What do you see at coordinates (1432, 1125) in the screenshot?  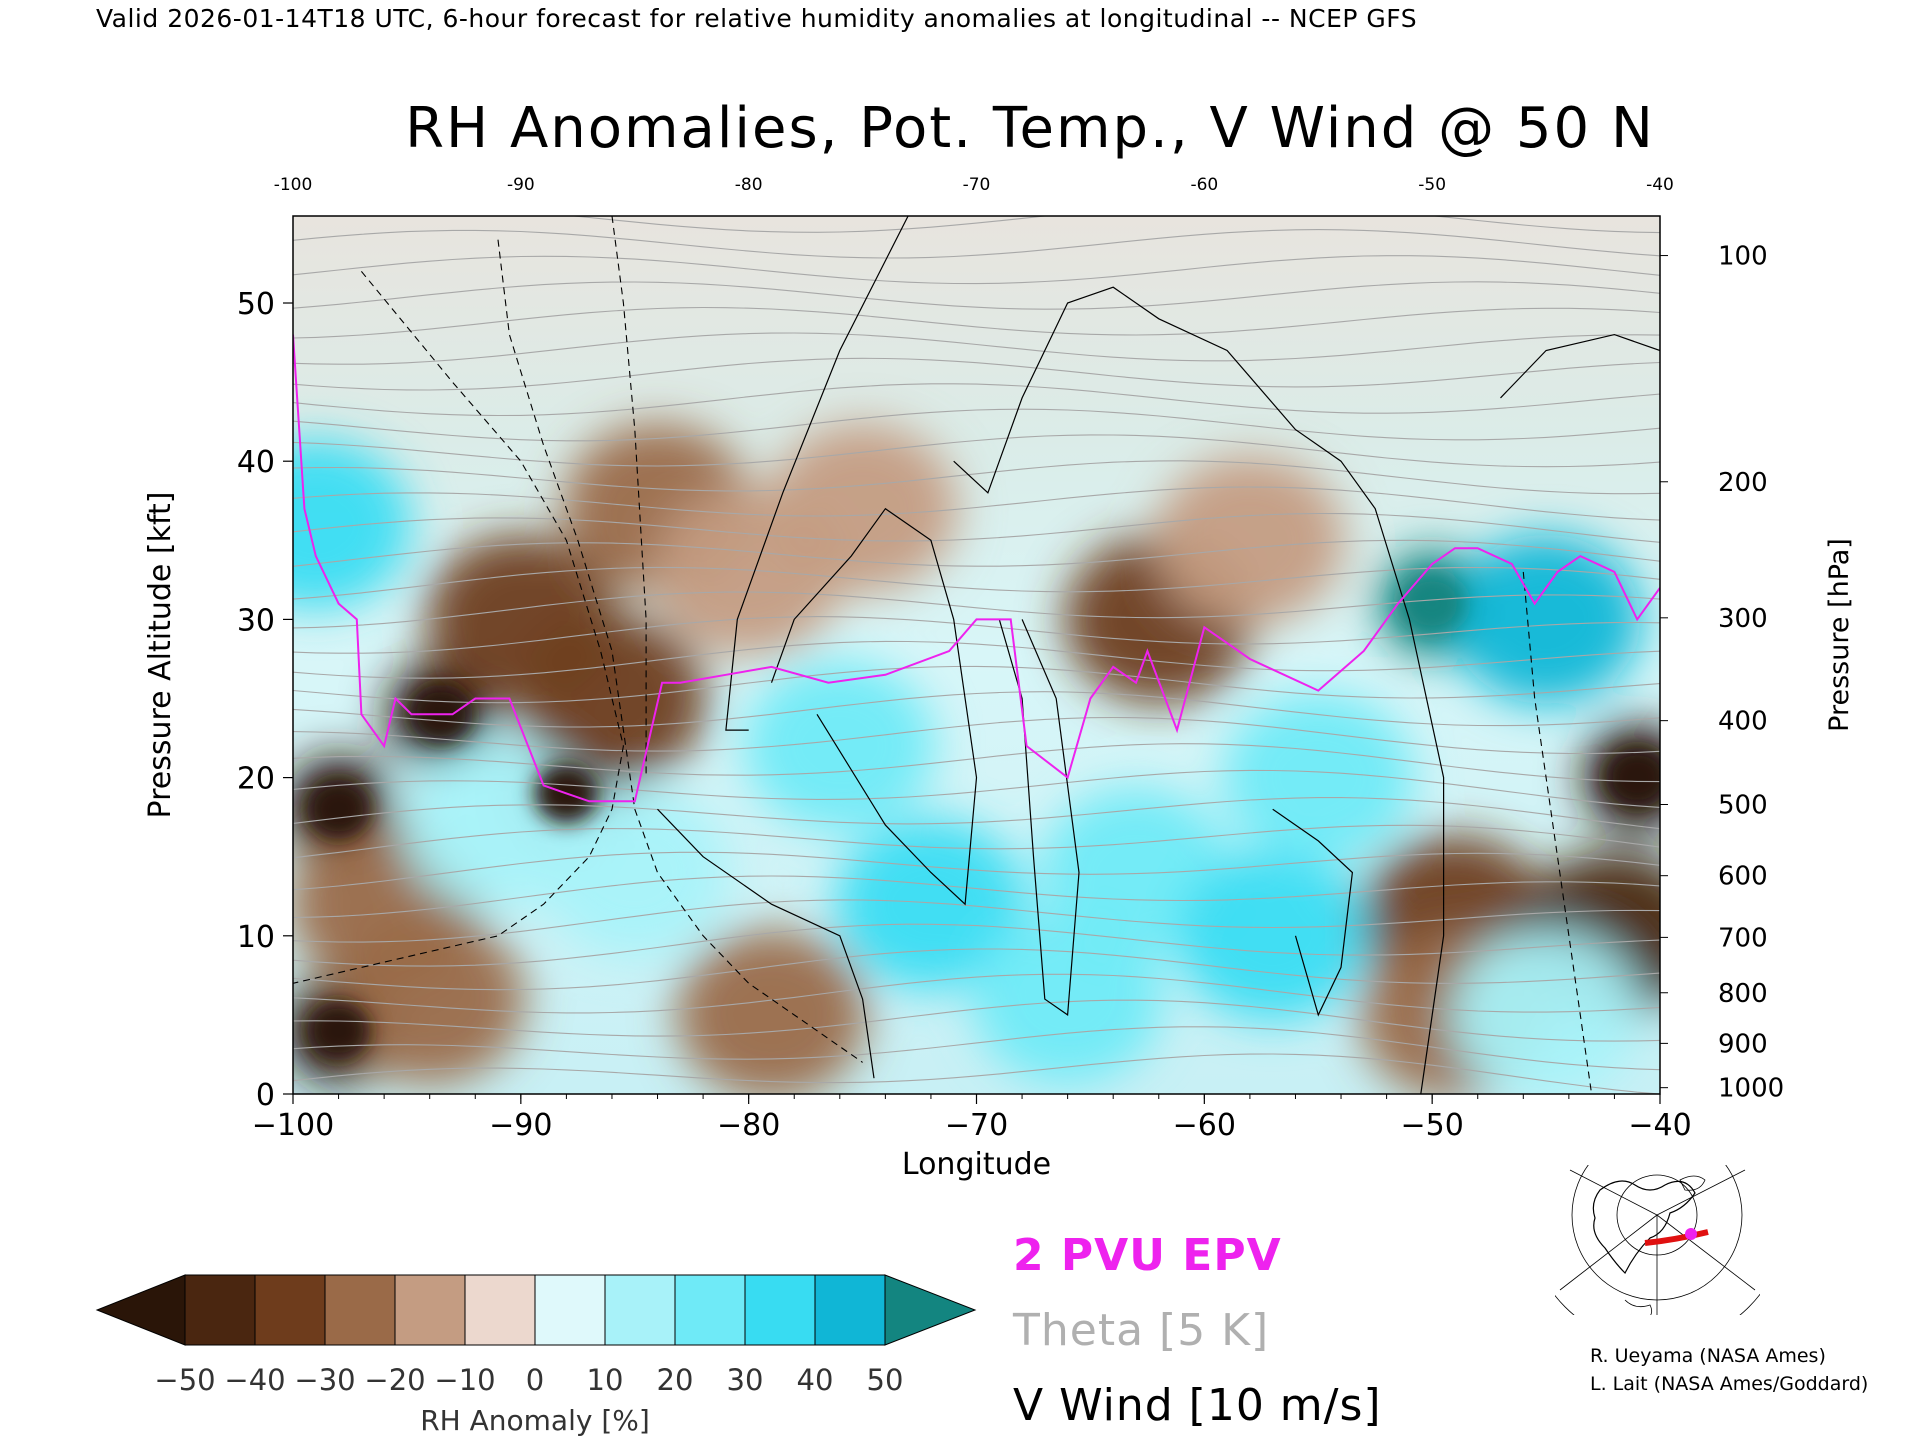 I see `x-tick-label-5: −50` at bounding box center [1432, 1125].